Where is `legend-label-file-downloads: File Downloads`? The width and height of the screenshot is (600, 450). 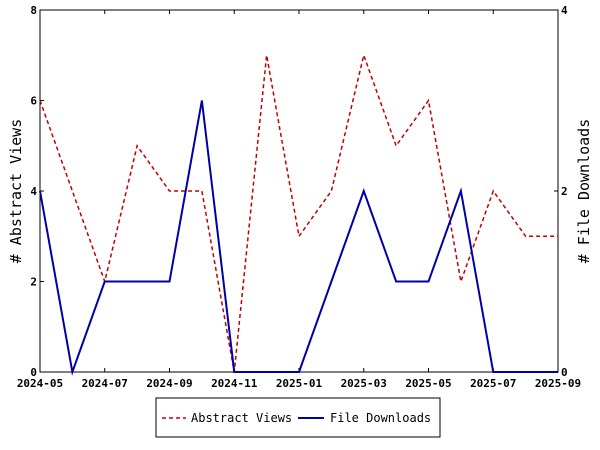 legend-label-file-downloads: File Downloads is located at coordinates (380, 418).